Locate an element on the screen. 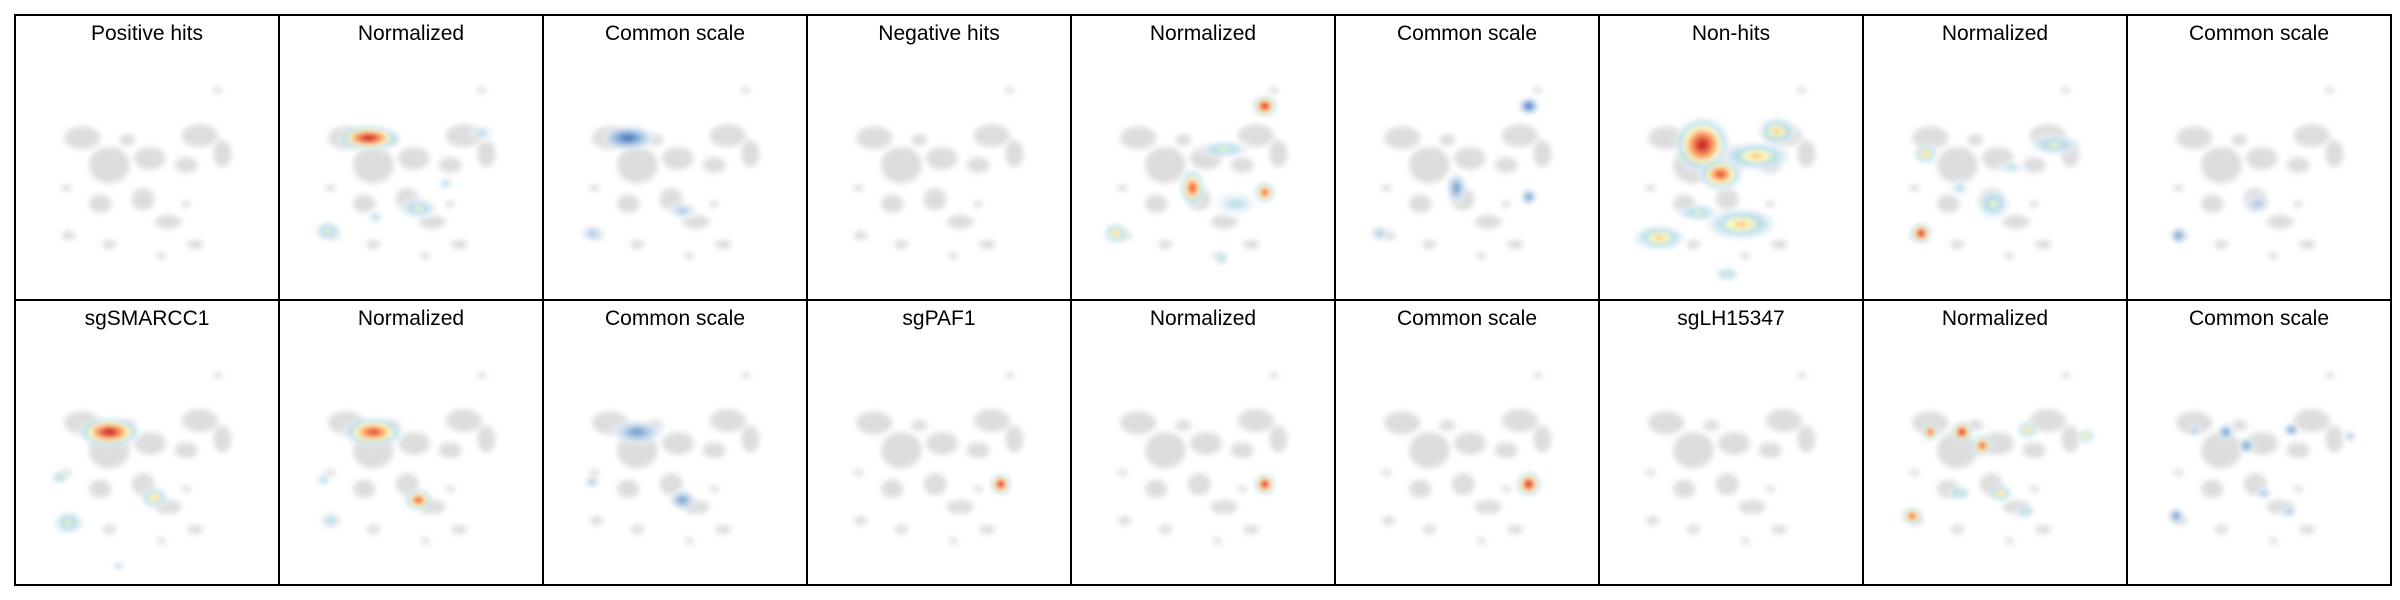 This screenshot has height=600, width=2400. panel-2: Normalized is located at coordinates (411, 157).